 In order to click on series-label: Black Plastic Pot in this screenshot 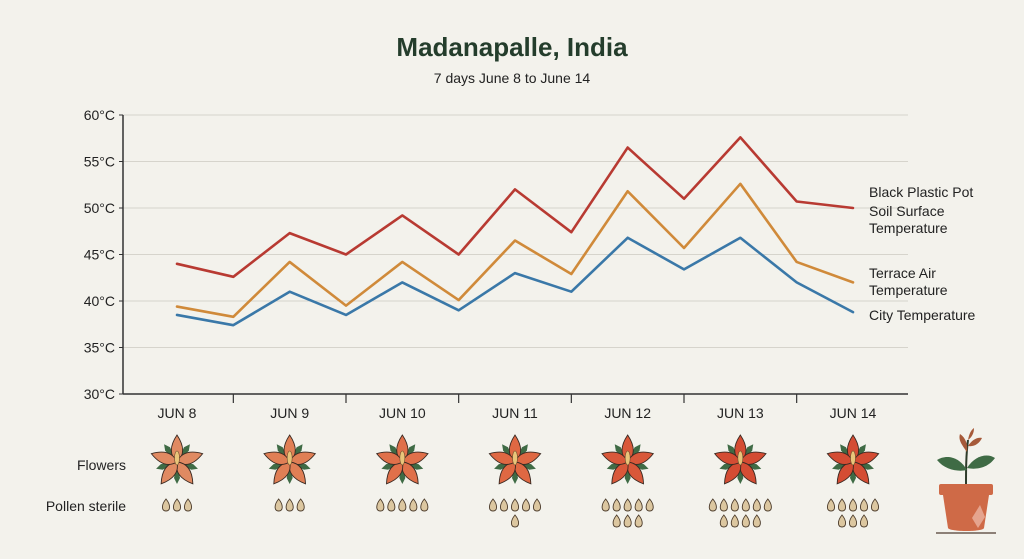, I will do `click(921, 192)`.